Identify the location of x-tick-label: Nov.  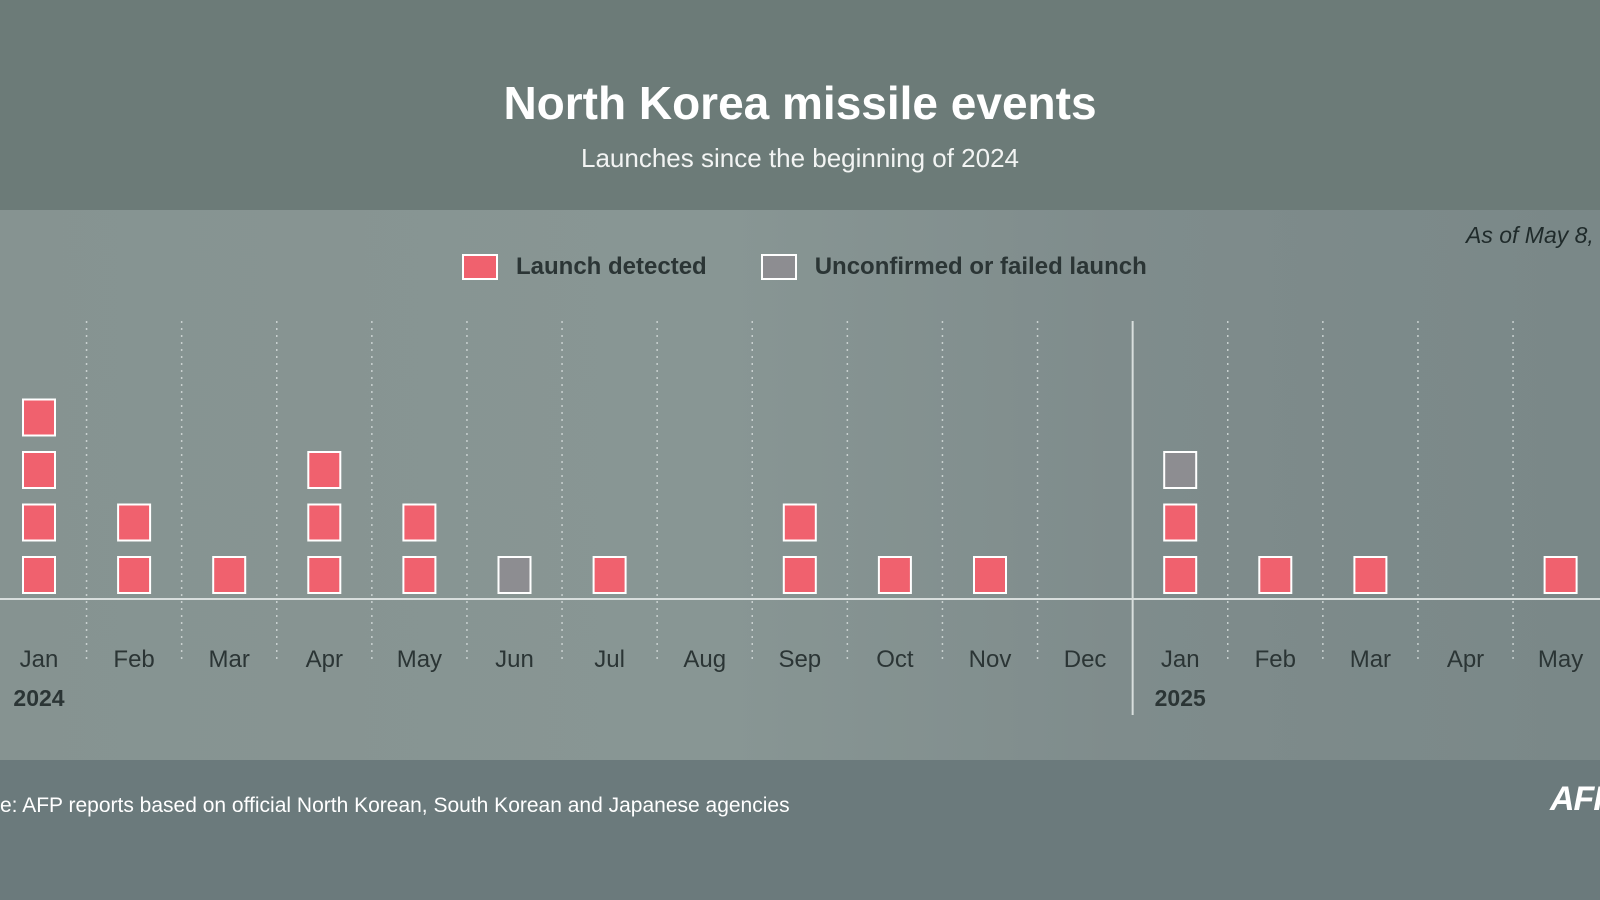
(990, 659).